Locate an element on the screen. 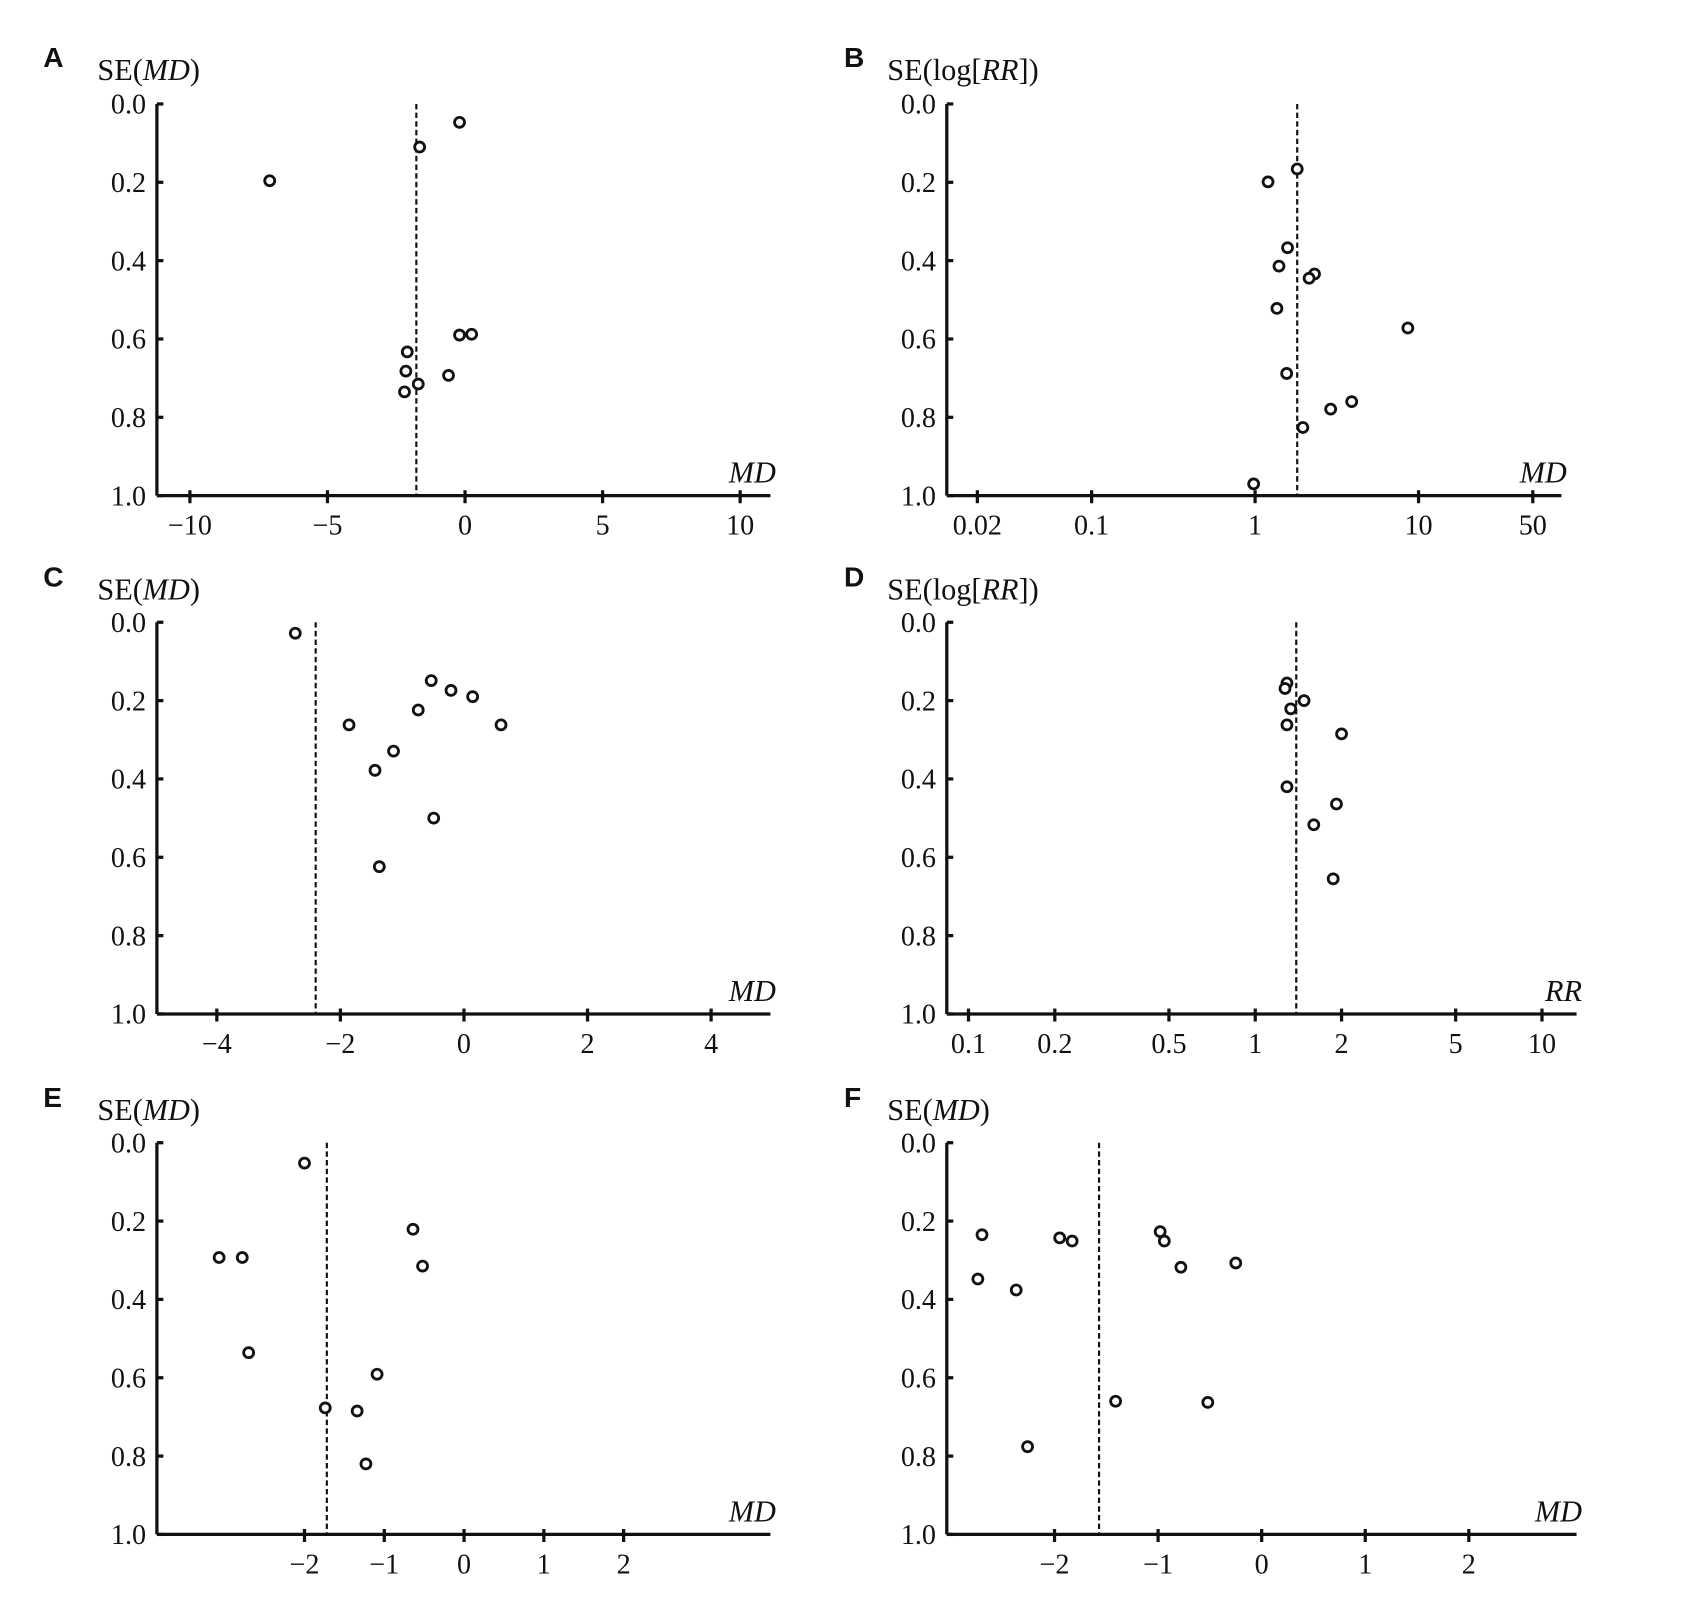  x-tick-label: 50 is located at coordinates (1533, 526).